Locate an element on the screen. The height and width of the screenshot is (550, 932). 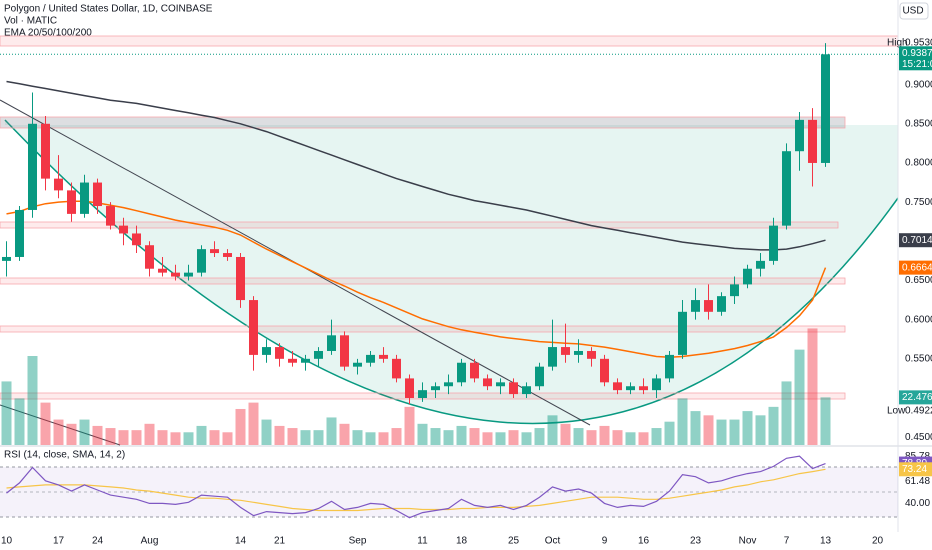
volume-value-box is located at coordinates (915, 397).